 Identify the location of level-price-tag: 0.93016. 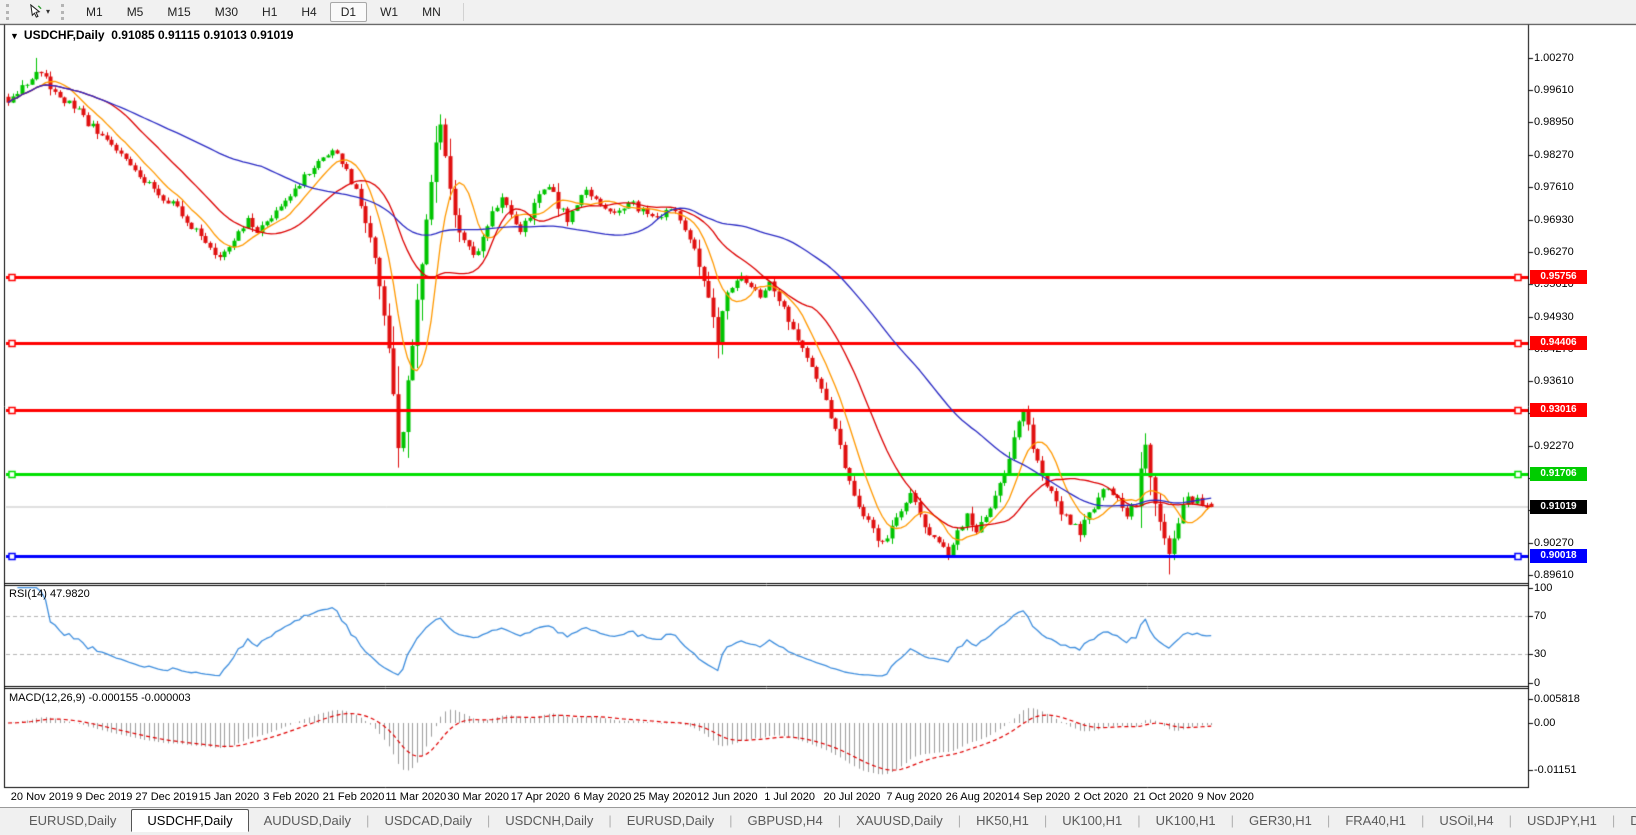
(1558, 410).